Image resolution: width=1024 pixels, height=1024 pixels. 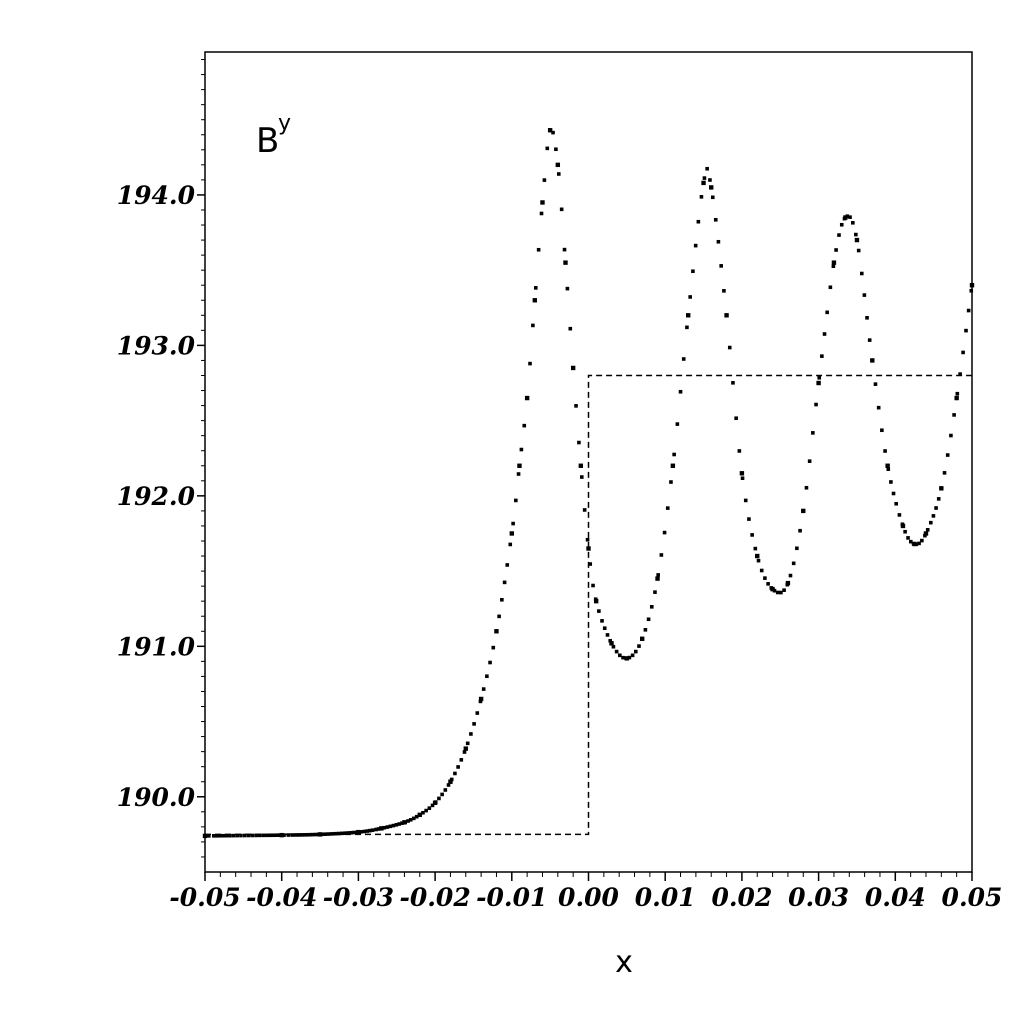 What do you see at coordinates (156, 195) in the screenshot?
I see `y-tick-label: 194.0` at bounding box center [156, 195].